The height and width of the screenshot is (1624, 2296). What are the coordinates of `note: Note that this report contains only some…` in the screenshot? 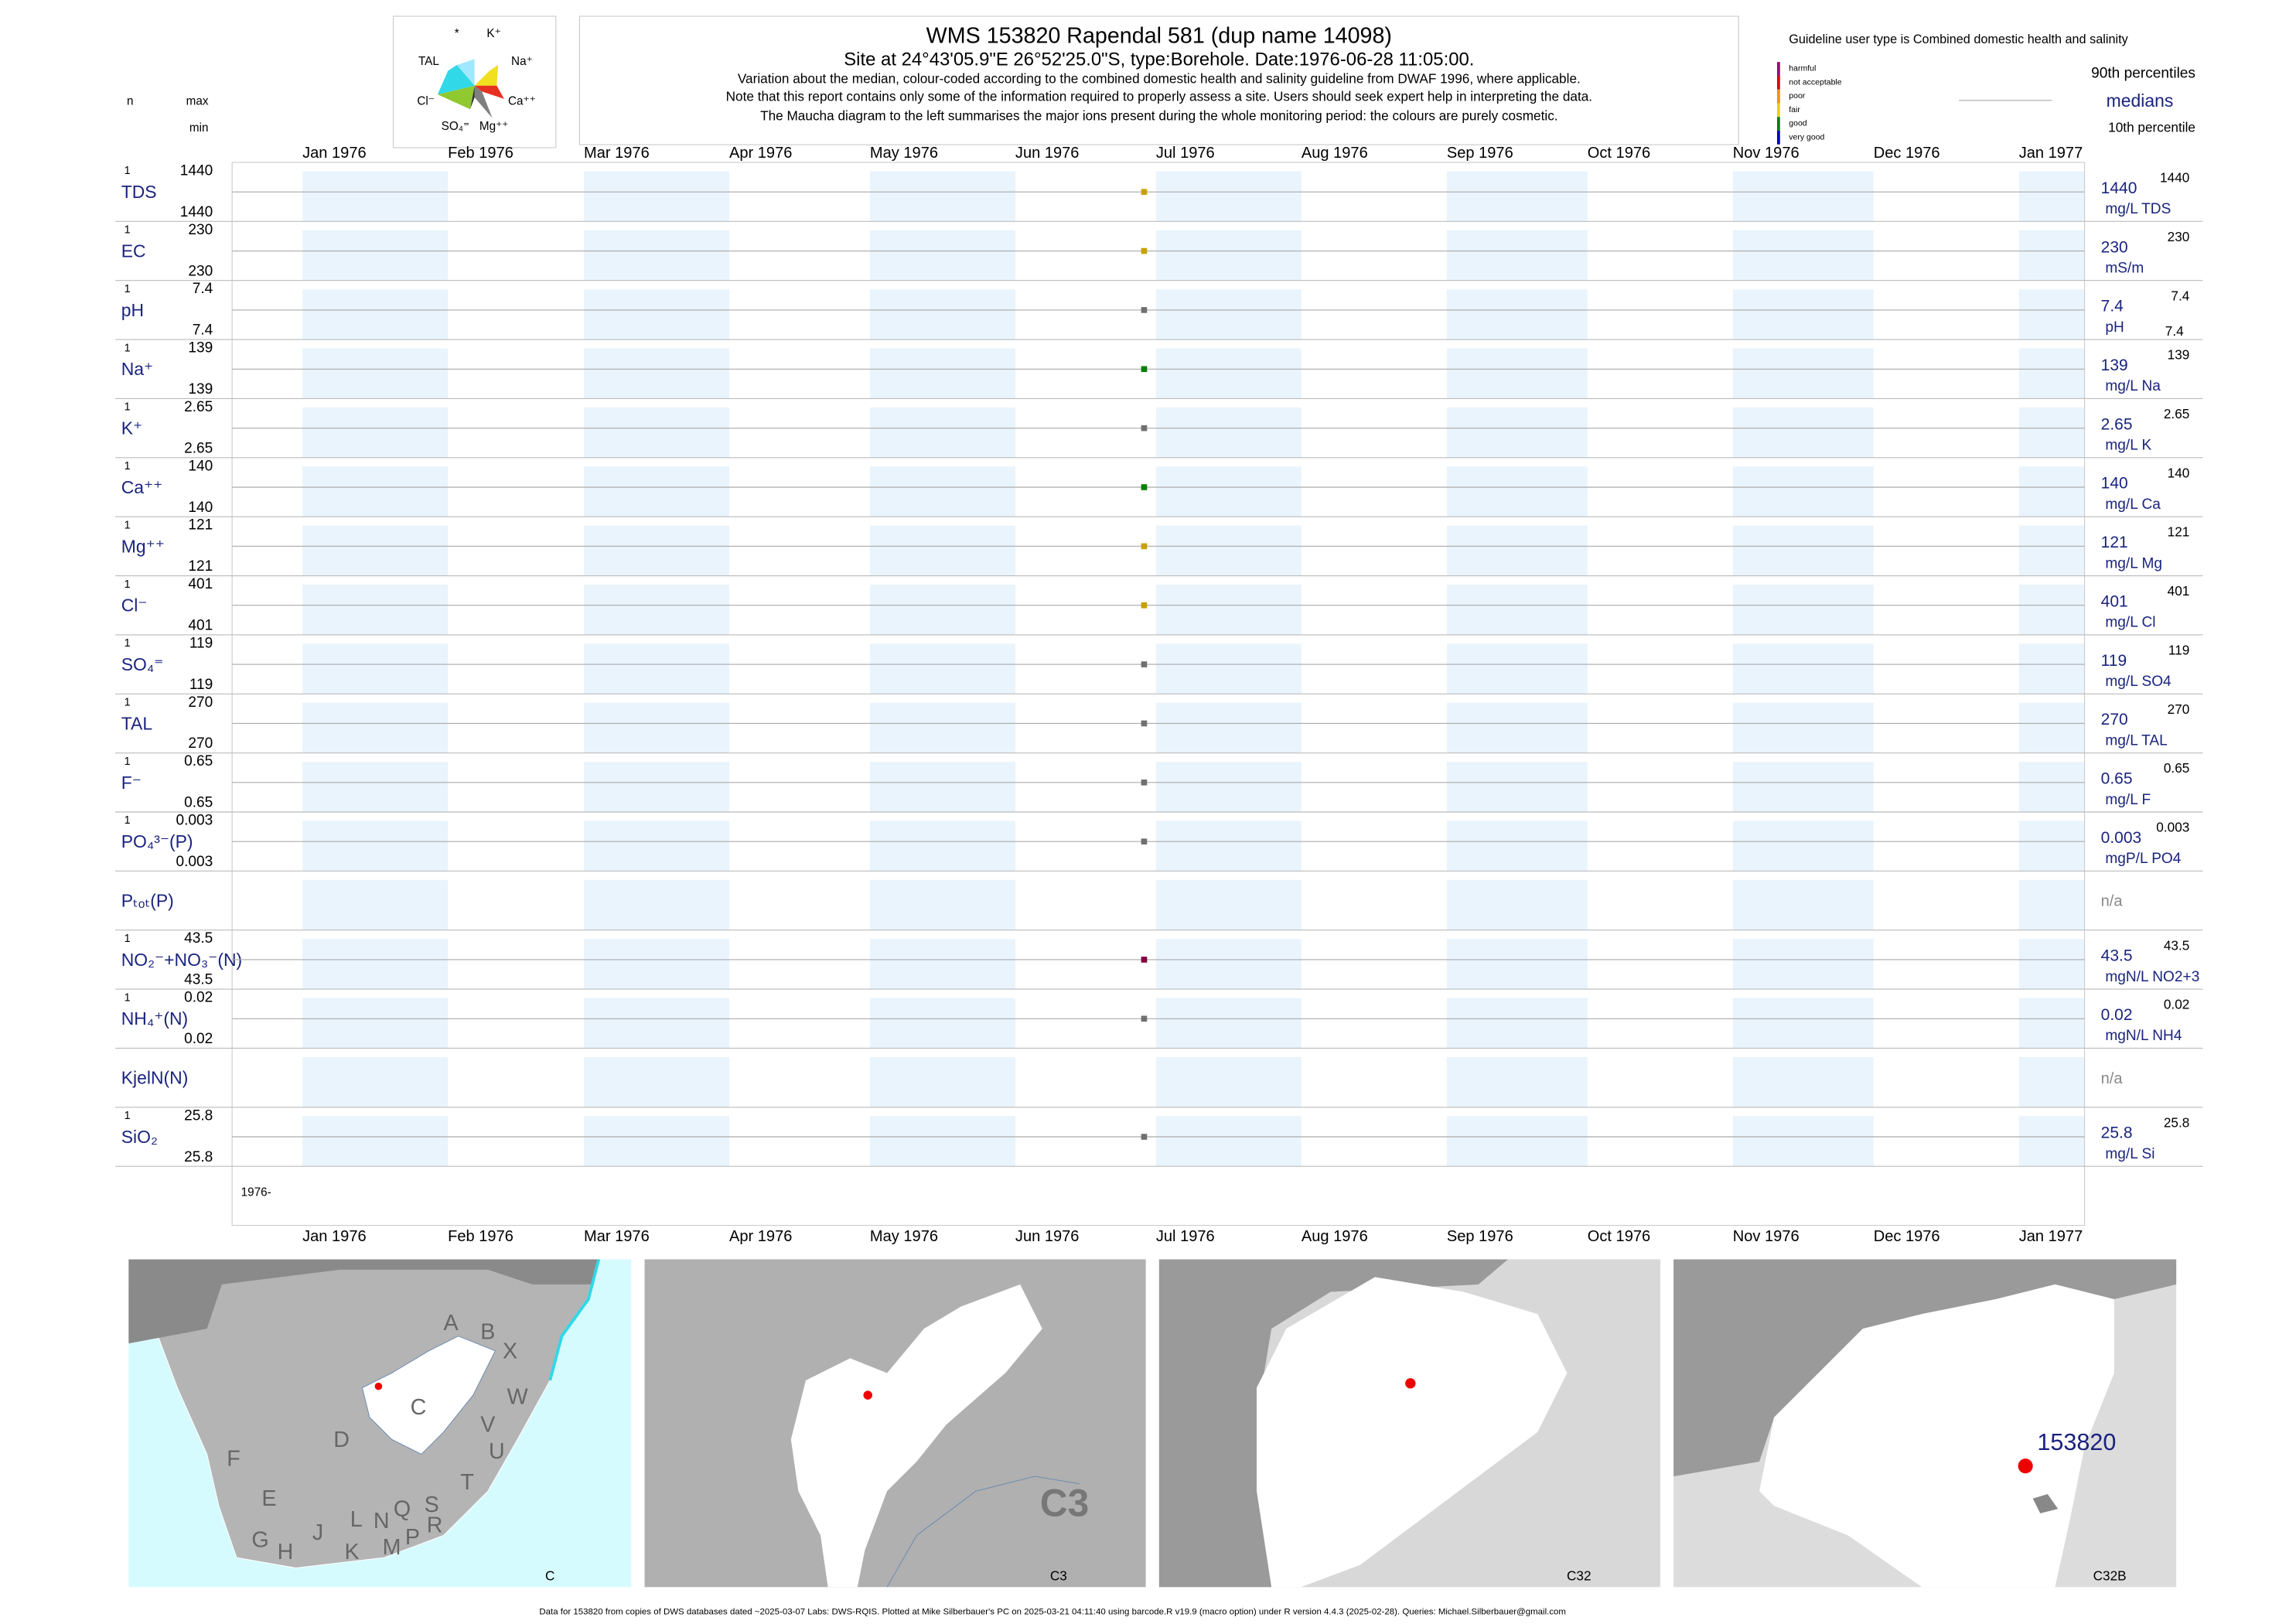 It's located at (1159, 96).